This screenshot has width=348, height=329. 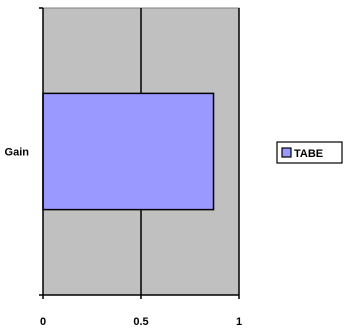 What do you see at coordinates (286, 152) in the screenshot?
I see `legend-swatch-tabe` at bounding box center [286, 152].